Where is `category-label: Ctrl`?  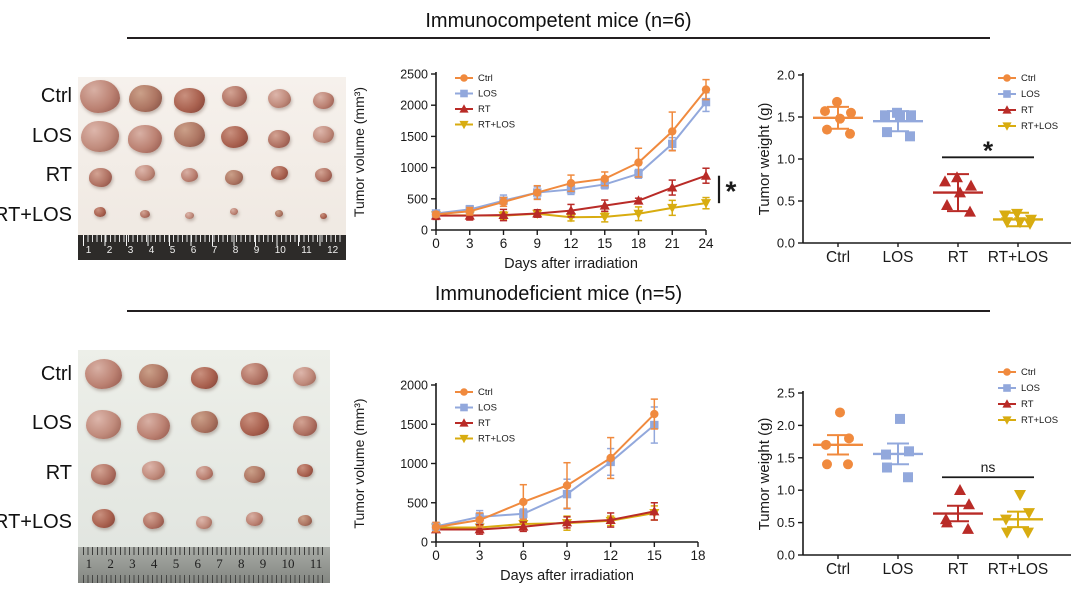 category-label: Ctrl is located at coordinates (838, 569).